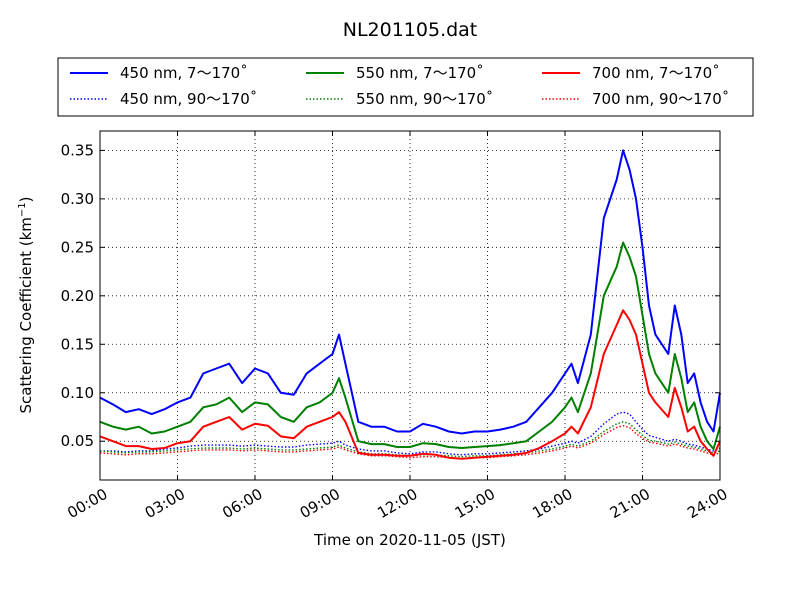 This screenshot has width=800, height=600. Describe the element at coordinates (165, 503) in the screenshot. I see `x-tick-label: 03:00` at that location.